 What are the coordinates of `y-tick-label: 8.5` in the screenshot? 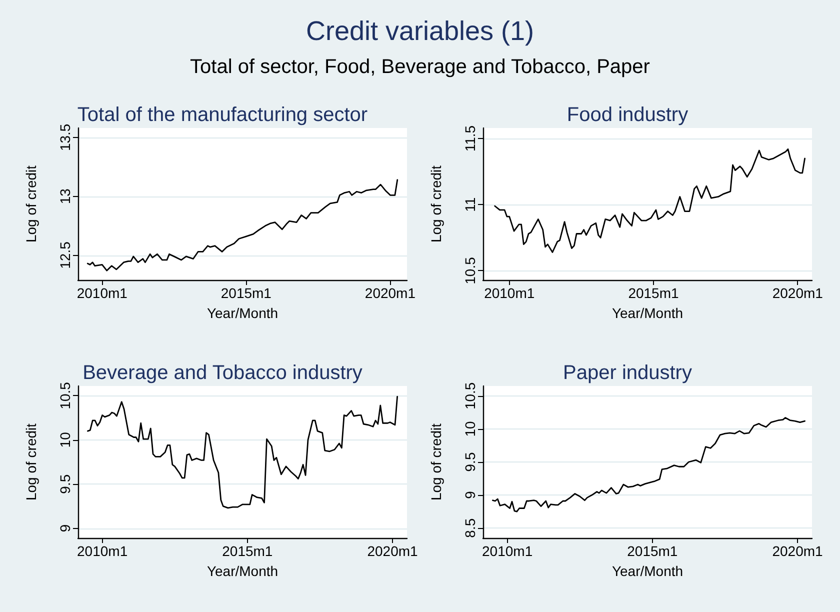 It's located at (470, 528).